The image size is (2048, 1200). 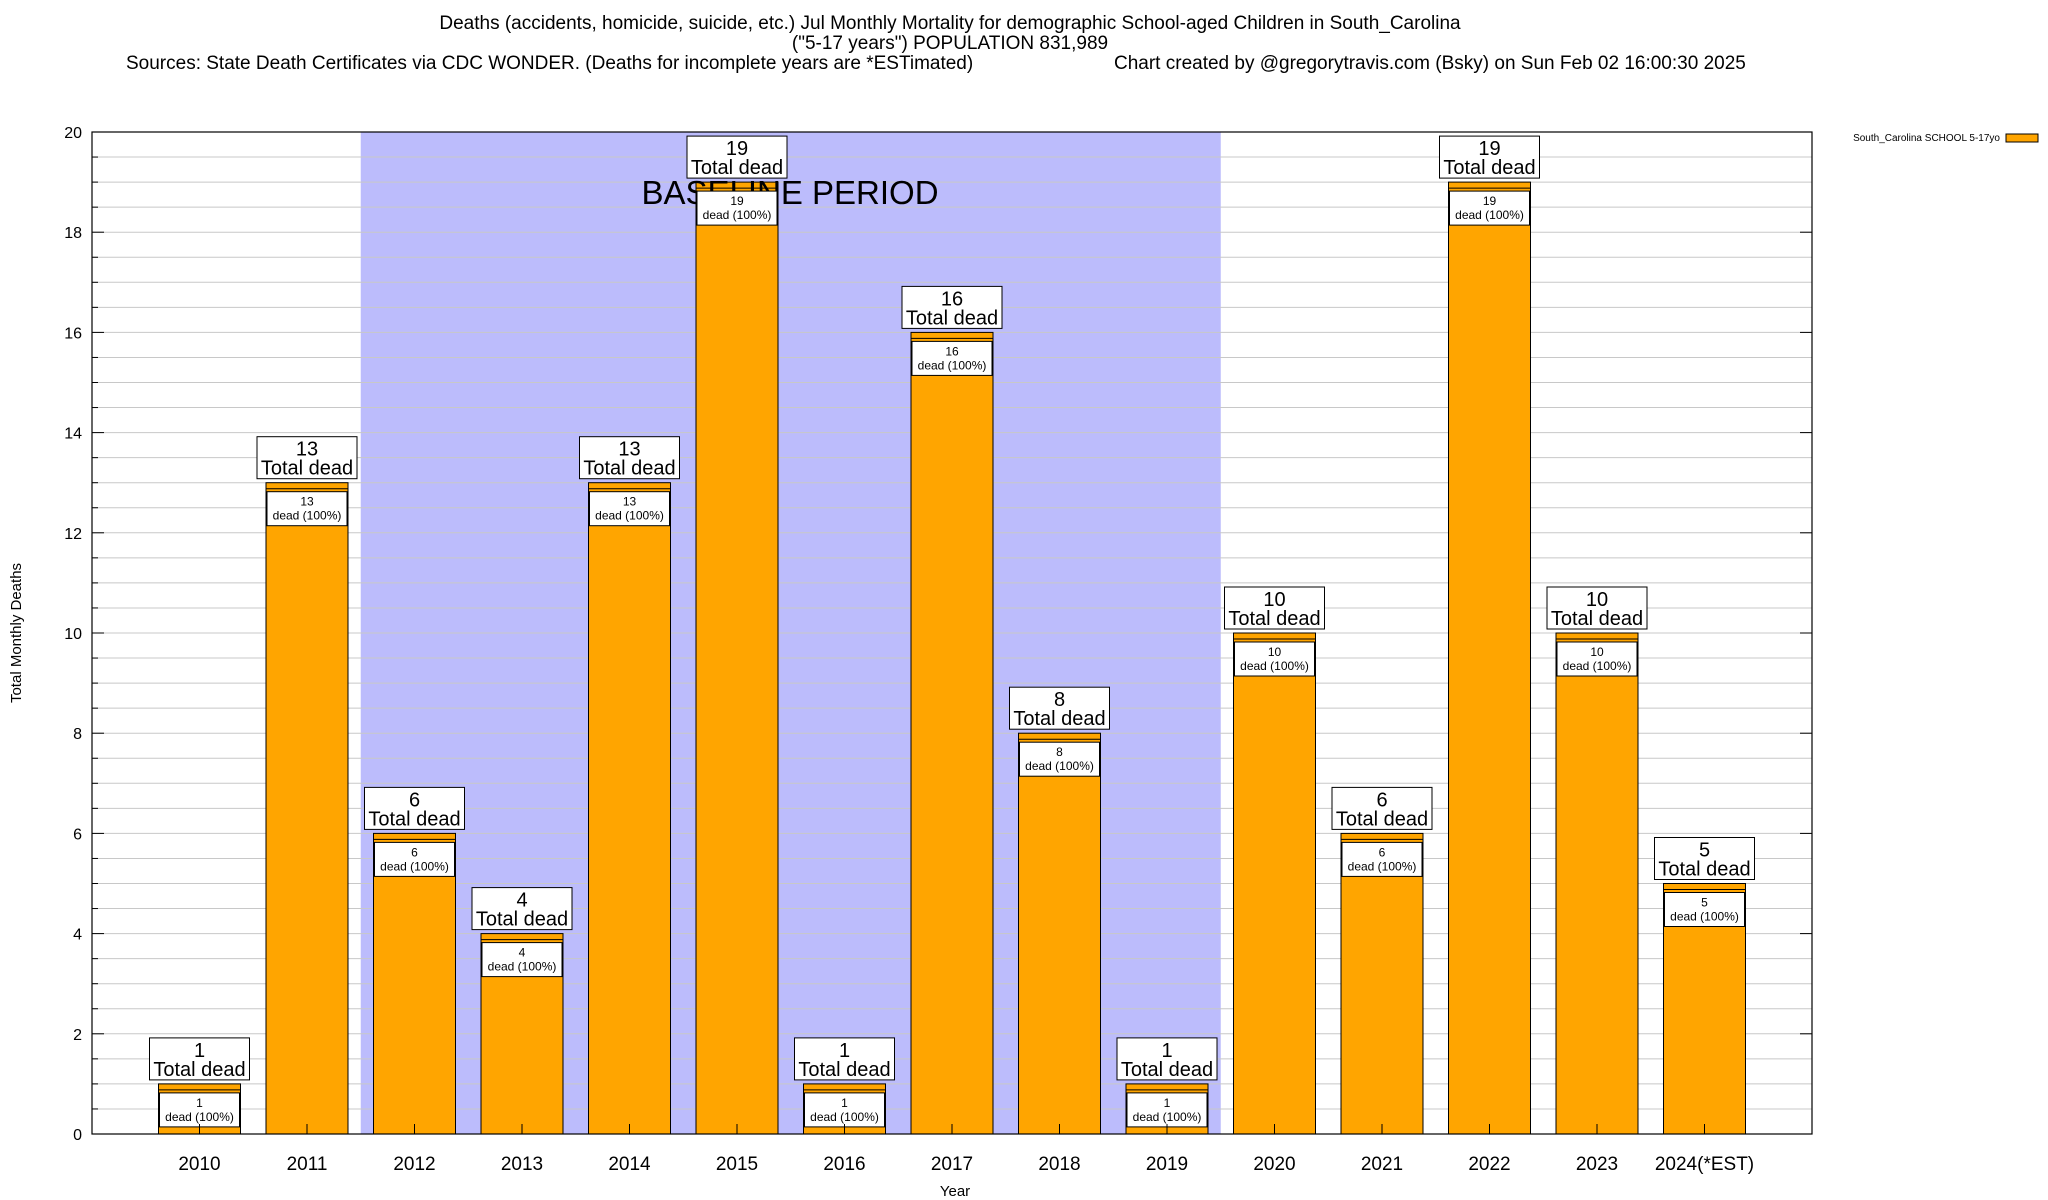 I want to click on x-tick-label: 2023, so click(x=1597, y=1164).